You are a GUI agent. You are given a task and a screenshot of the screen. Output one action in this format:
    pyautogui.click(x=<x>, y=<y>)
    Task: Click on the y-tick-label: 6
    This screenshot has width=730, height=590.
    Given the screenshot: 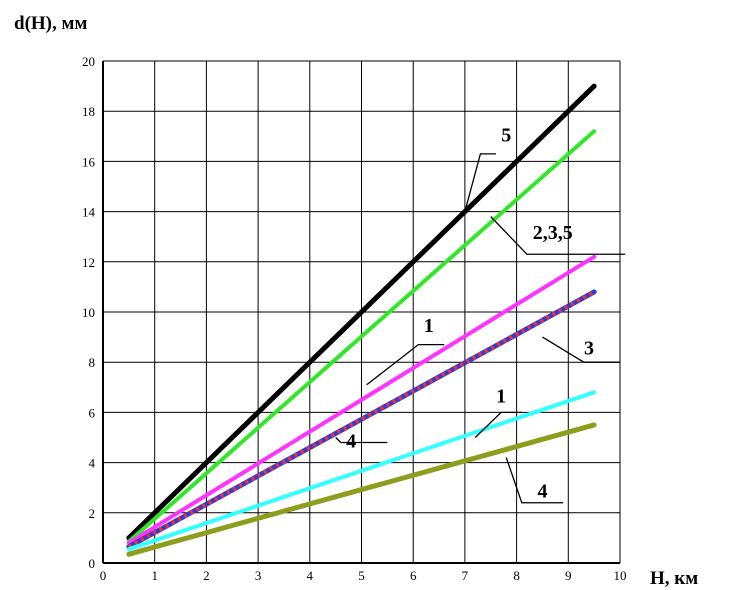 What is the action you would take?
    pyautogui.click(x=92, y=412)
    